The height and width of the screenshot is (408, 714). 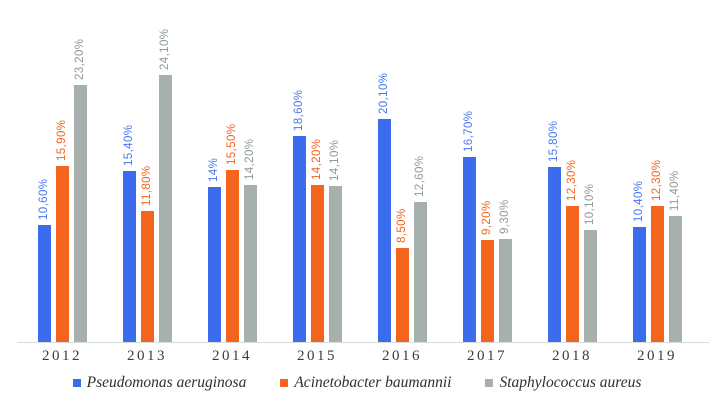 I want to click on legend-label: Acinetobacter baumannii, so click(x=373, y=382).